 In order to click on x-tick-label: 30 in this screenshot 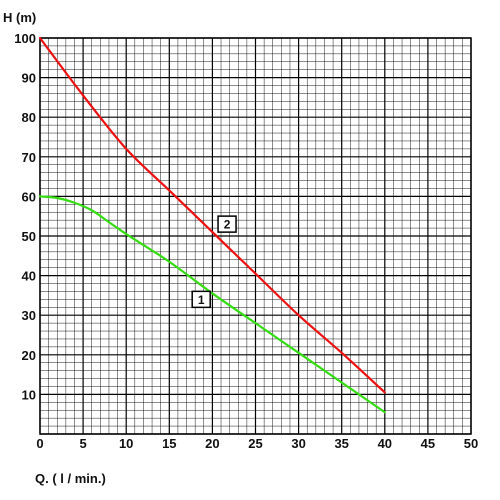, I will do `click(298, 443)`.